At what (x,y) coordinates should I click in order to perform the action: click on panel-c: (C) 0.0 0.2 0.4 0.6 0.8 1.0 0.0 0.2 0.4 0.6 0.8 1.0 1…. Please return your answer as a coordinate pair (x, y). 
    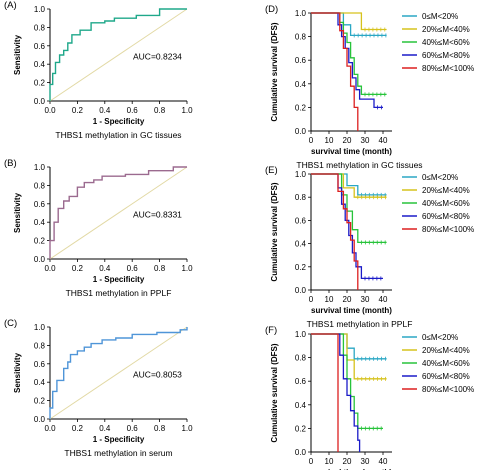
    Looking at the image, I should click on (98, 388).